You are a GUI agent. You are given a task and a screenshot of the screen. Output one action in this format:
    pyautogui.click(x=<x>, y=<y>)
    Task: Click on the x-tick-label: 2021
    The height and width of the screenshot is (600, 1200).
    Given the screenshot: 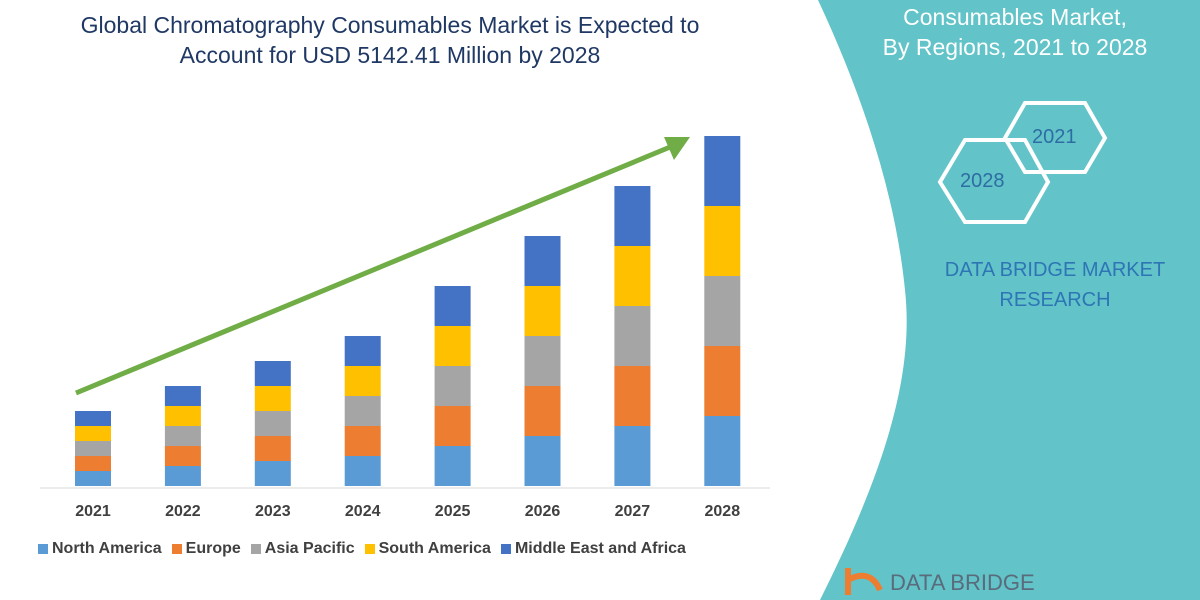 What is the action you would take?
    pyautogui.click(x=93, y=511)
    